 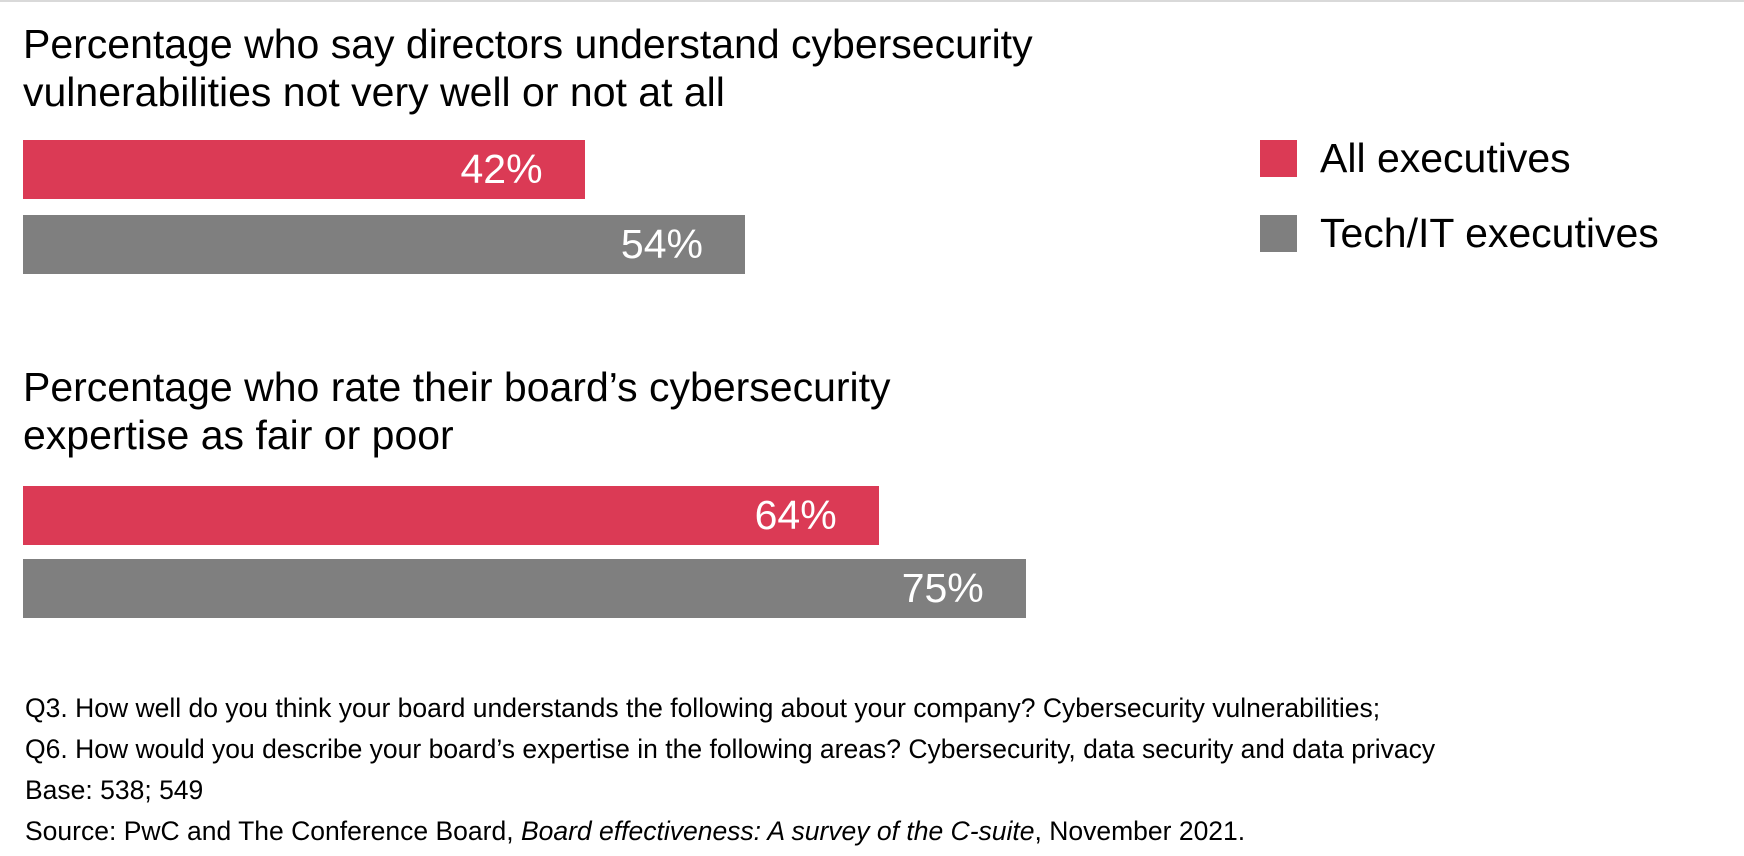 What do you see at coordinates (501, 169) in the screenshot?
I see `bar-value-label: 42%` at bounding box center [501, 169].